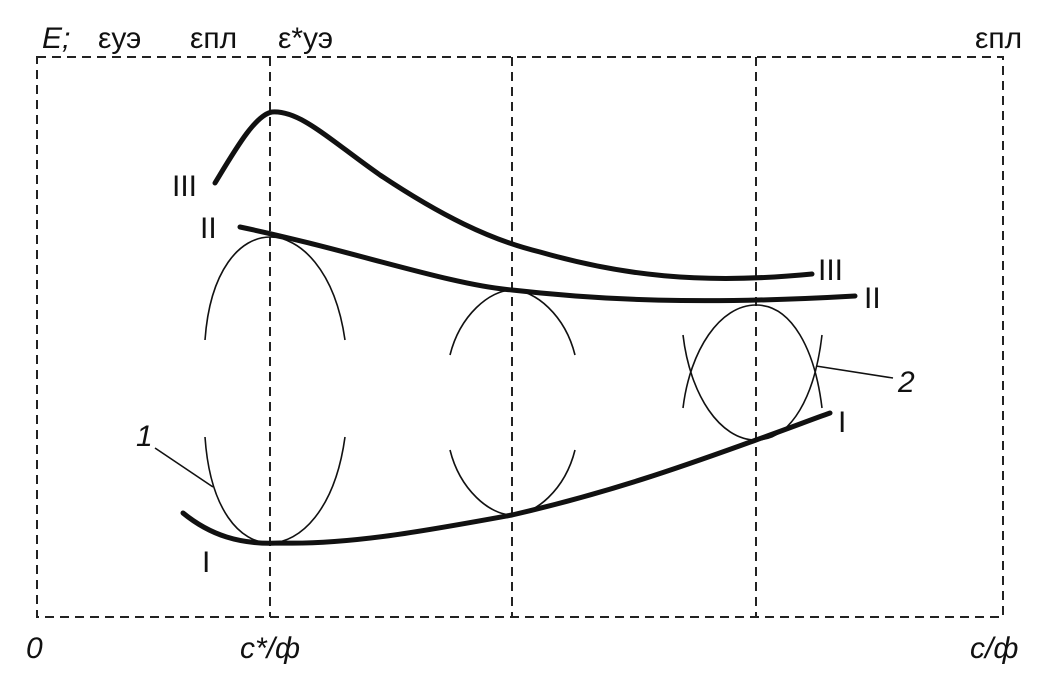 The width and height of the screenshot is (1050, 692). Describe the element at coordinates (56, 38) in the screenshot. I see `y-symbol: E;` at that location.